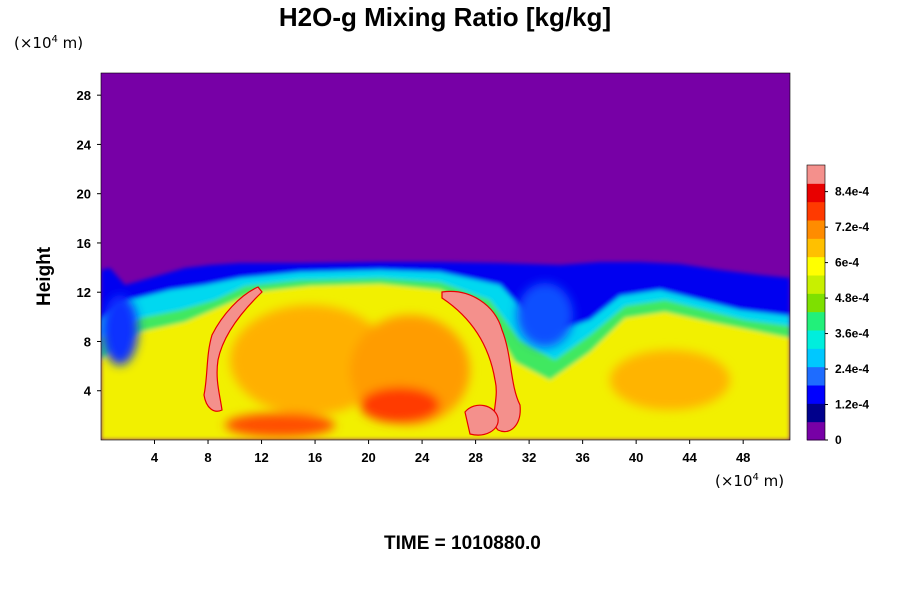 This screenshot has height=600, width=900. Describe the element at coordinates (87, 341) in the screenshot. I see `y-tick-label: 8` at that location.